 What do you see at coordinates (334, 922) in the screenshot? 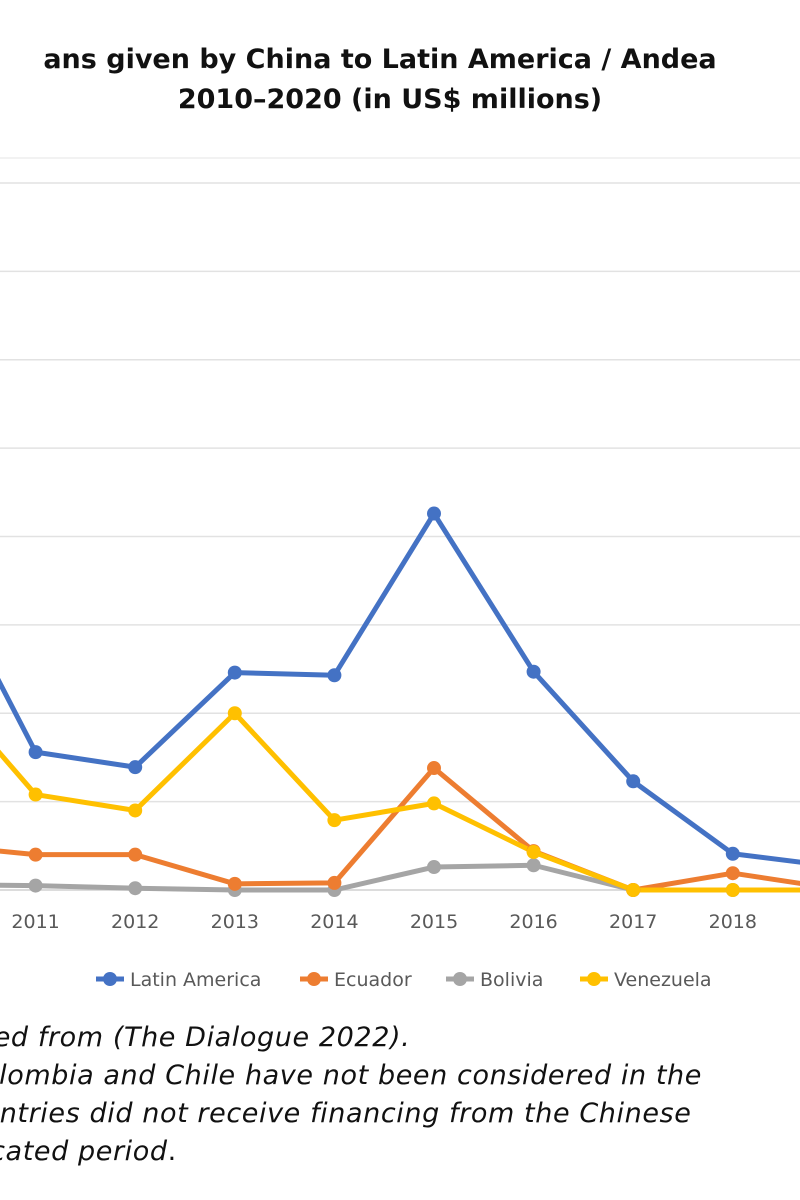
I see `x-tick-label: 2014` at bounding box center [334, 922].